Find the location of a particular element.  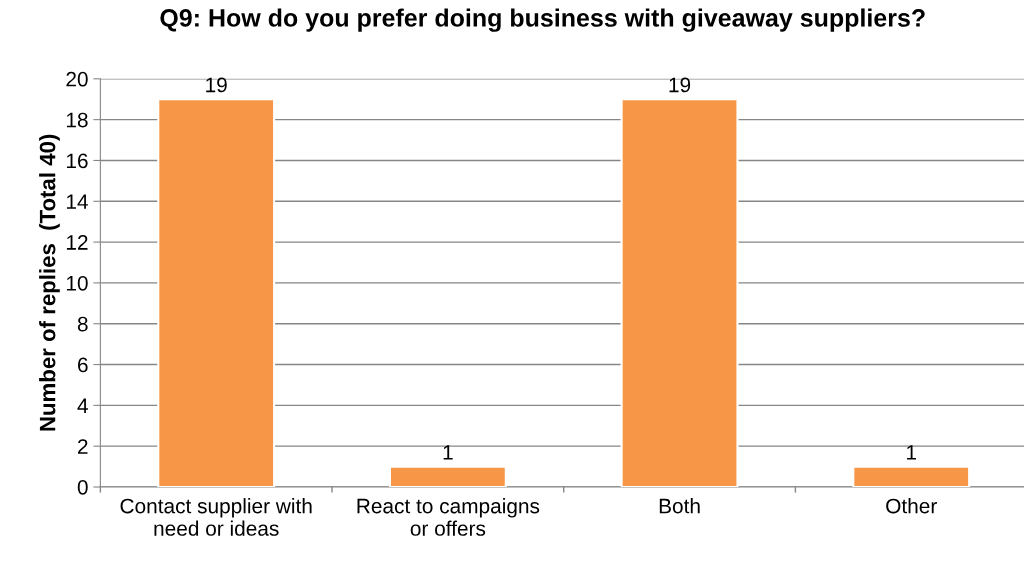

x-tick-label: Both is located at coordinates (679, 506).